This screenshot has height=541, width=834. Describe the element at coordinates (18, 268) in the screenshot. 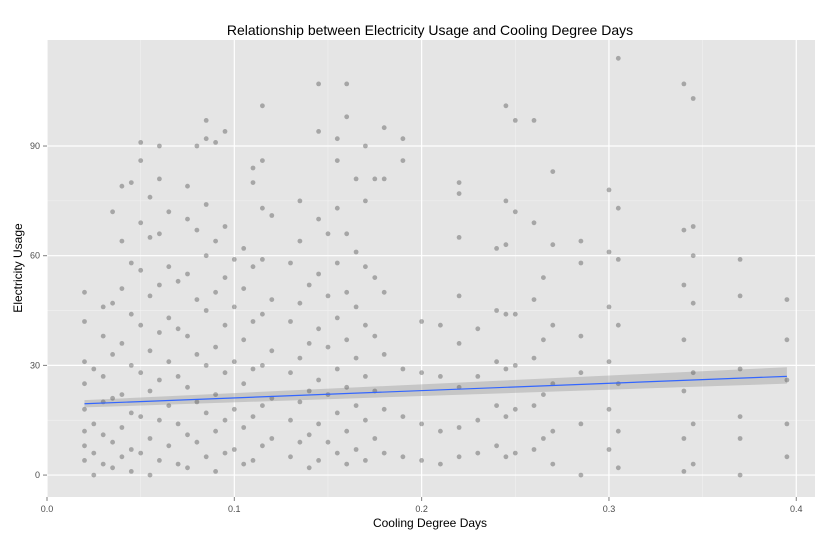

I see `y-axis-label: Electricity Usage` at that location.